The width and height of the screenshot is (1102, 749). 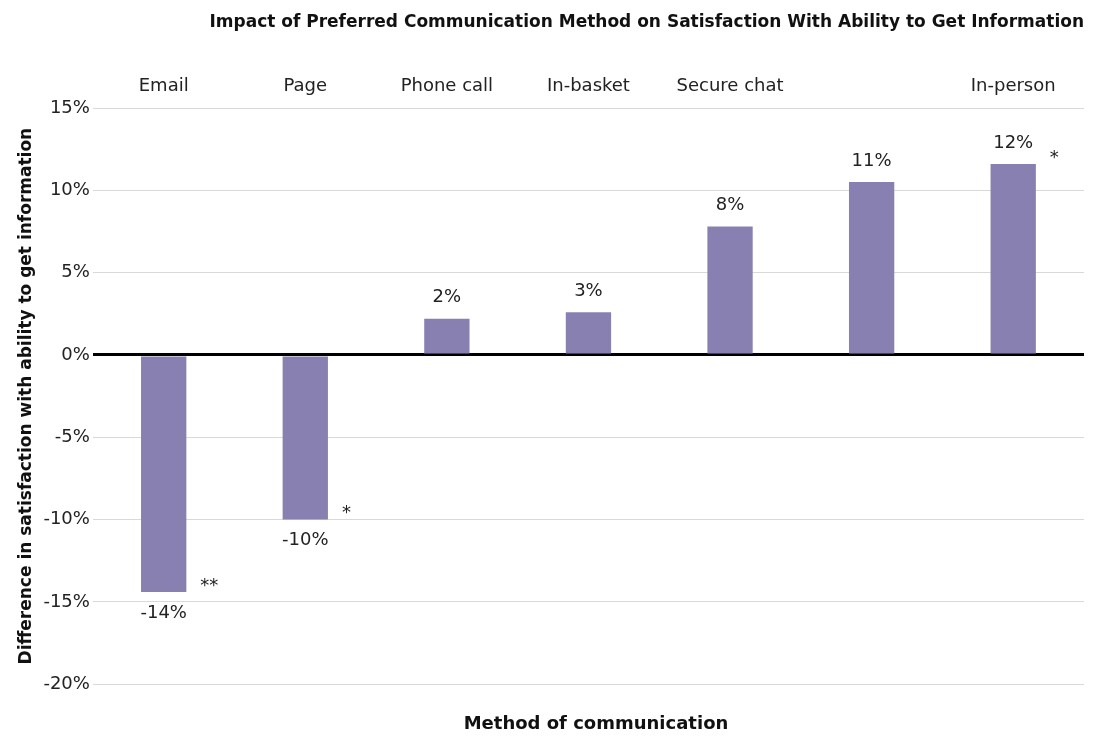 I want to click on data-label: 2%, so click(x=447, y=296).